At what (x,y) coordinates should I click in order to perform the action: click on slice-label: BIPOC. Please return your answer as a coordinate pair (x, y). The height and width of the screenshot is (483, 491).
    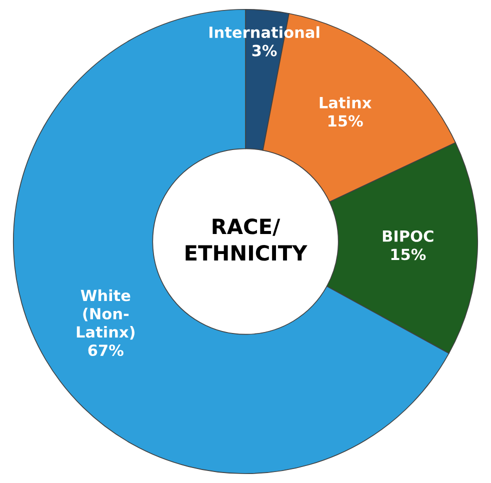
    Looking at the image, I should click on (408, 236).